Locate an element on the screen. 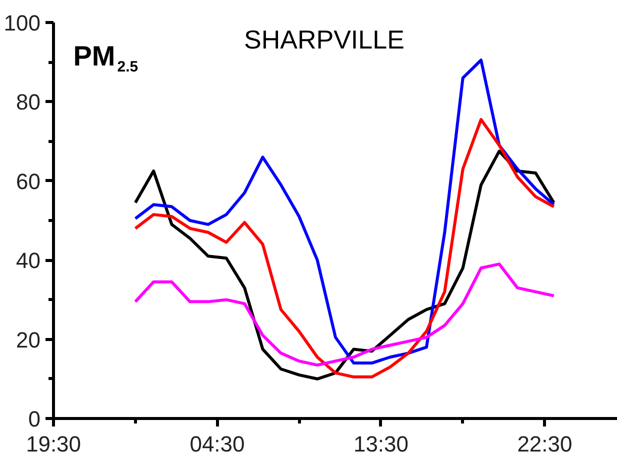  x-tick-label: 13:30 is located at coordinates (381, 444).